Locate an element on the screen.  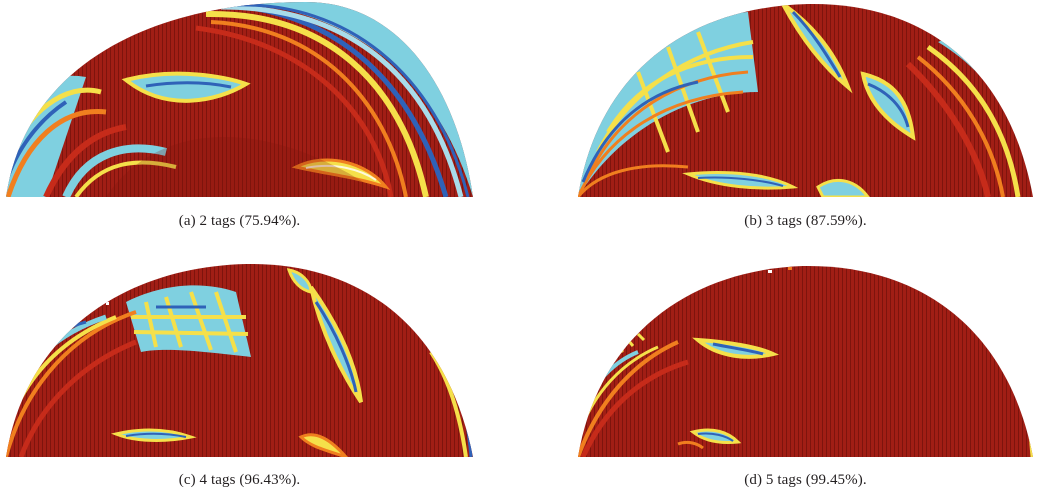
caption-b: (b) 3 tags (87.59%). is located at coordinates (805, 221).